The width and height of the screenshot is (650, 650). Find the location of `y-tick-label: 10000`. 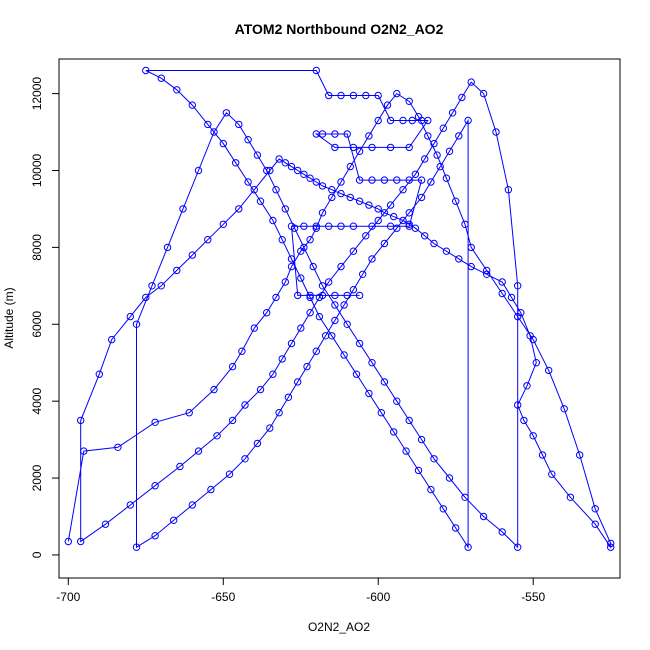

y-tick-label: 10000 is located at coordinates (37, 170).